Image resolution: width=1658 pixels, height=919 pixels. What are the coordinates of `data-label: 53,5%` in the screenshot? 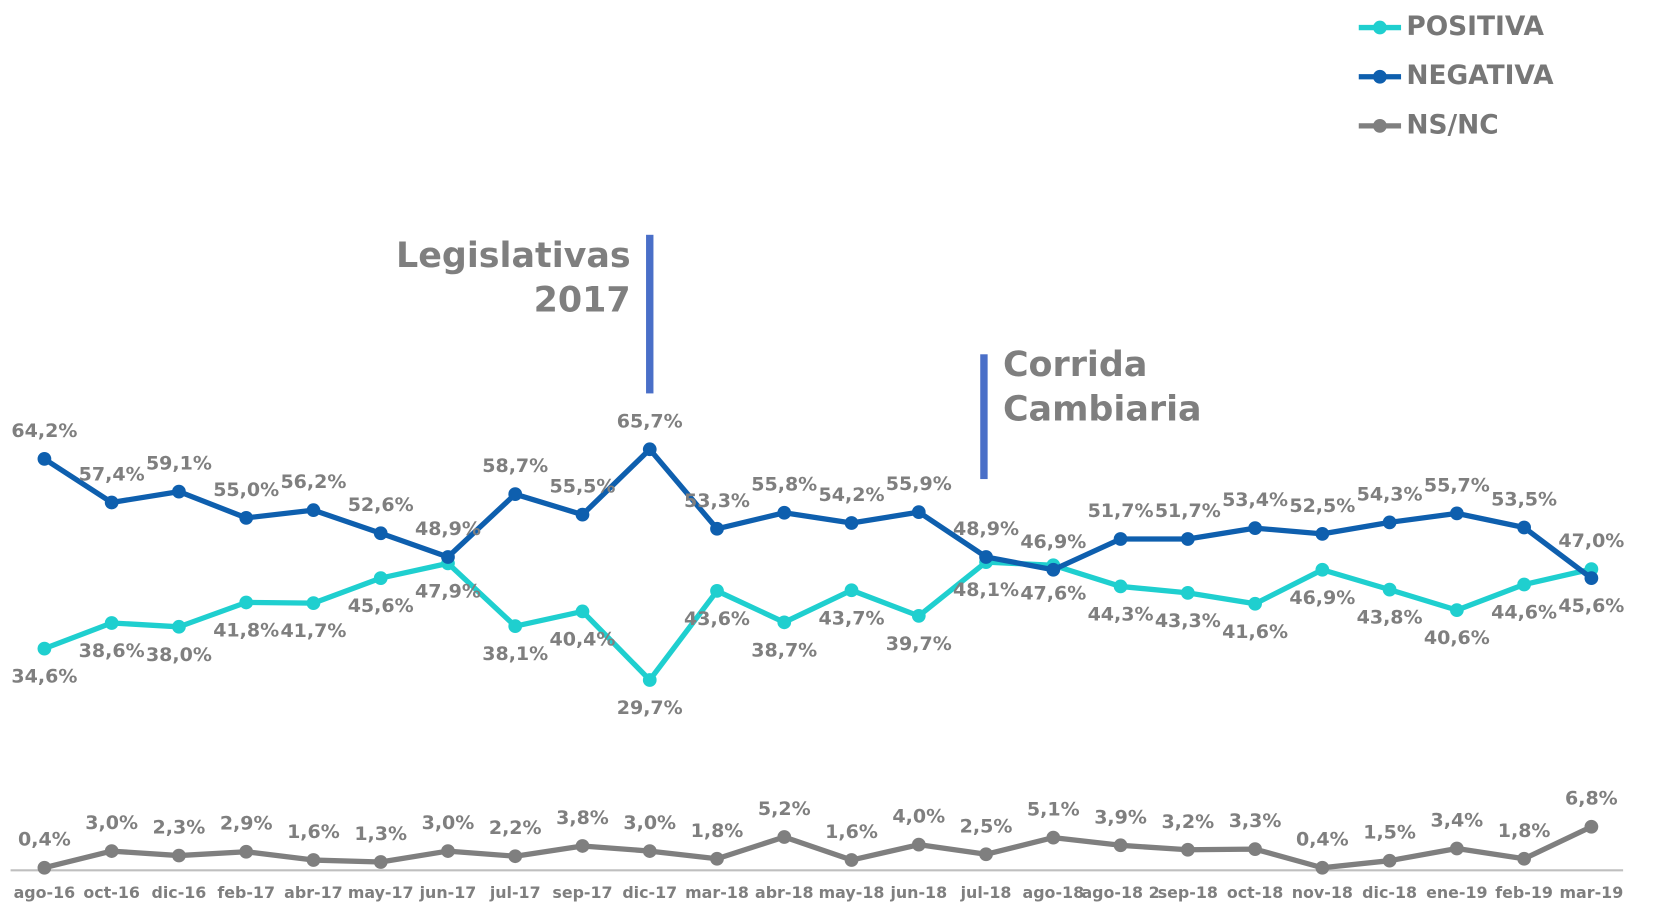 It's located at (1524, 499).